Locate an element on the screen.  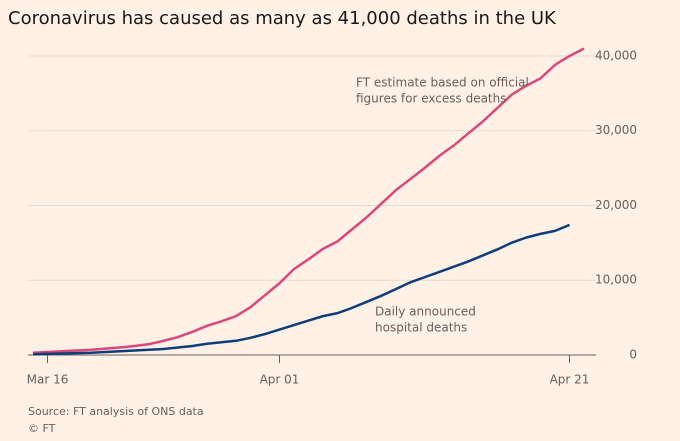
y-tick-label: 10,000 is located at coordinates (616, 280).